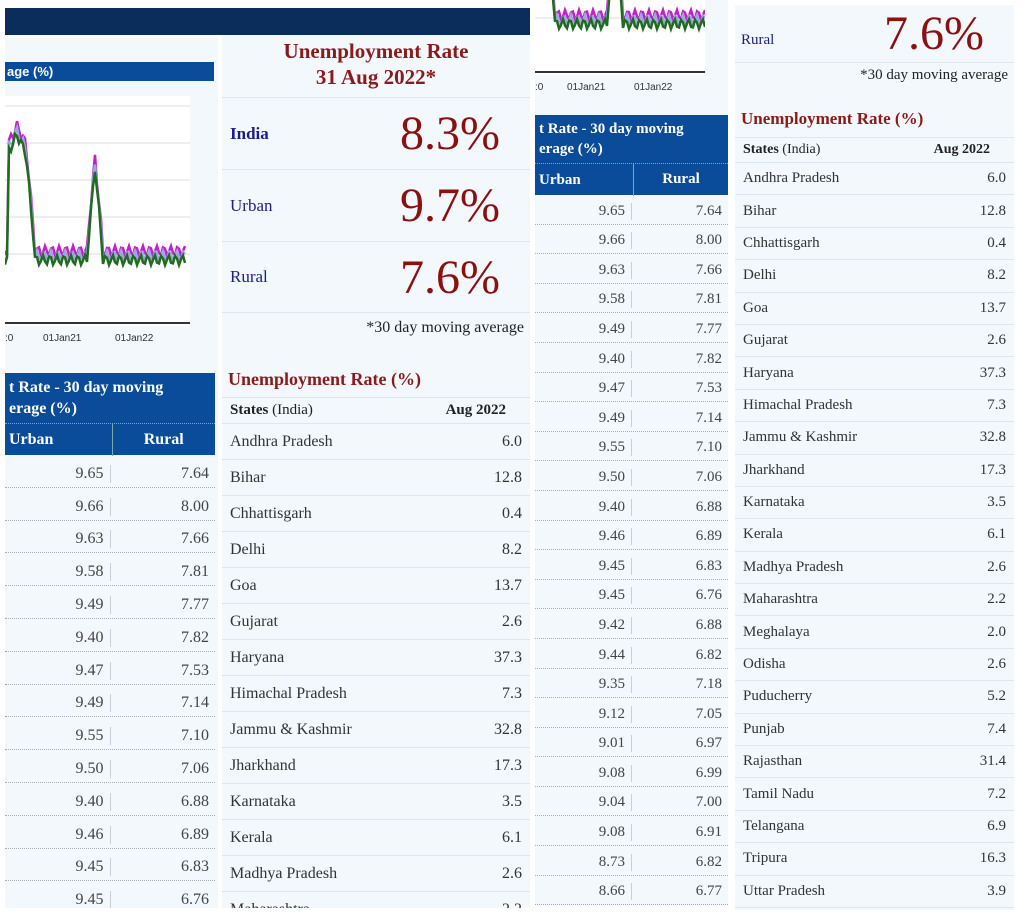  I want to click on table-row: 9.08 6.91, so click(631, 831).